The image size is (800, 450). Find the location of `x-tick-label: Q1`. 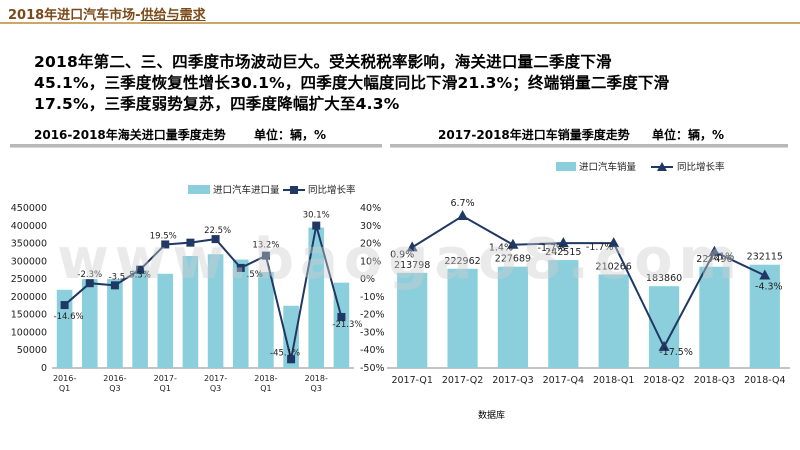

x-tick-label: Q1 is located at coordinates (64, 388).